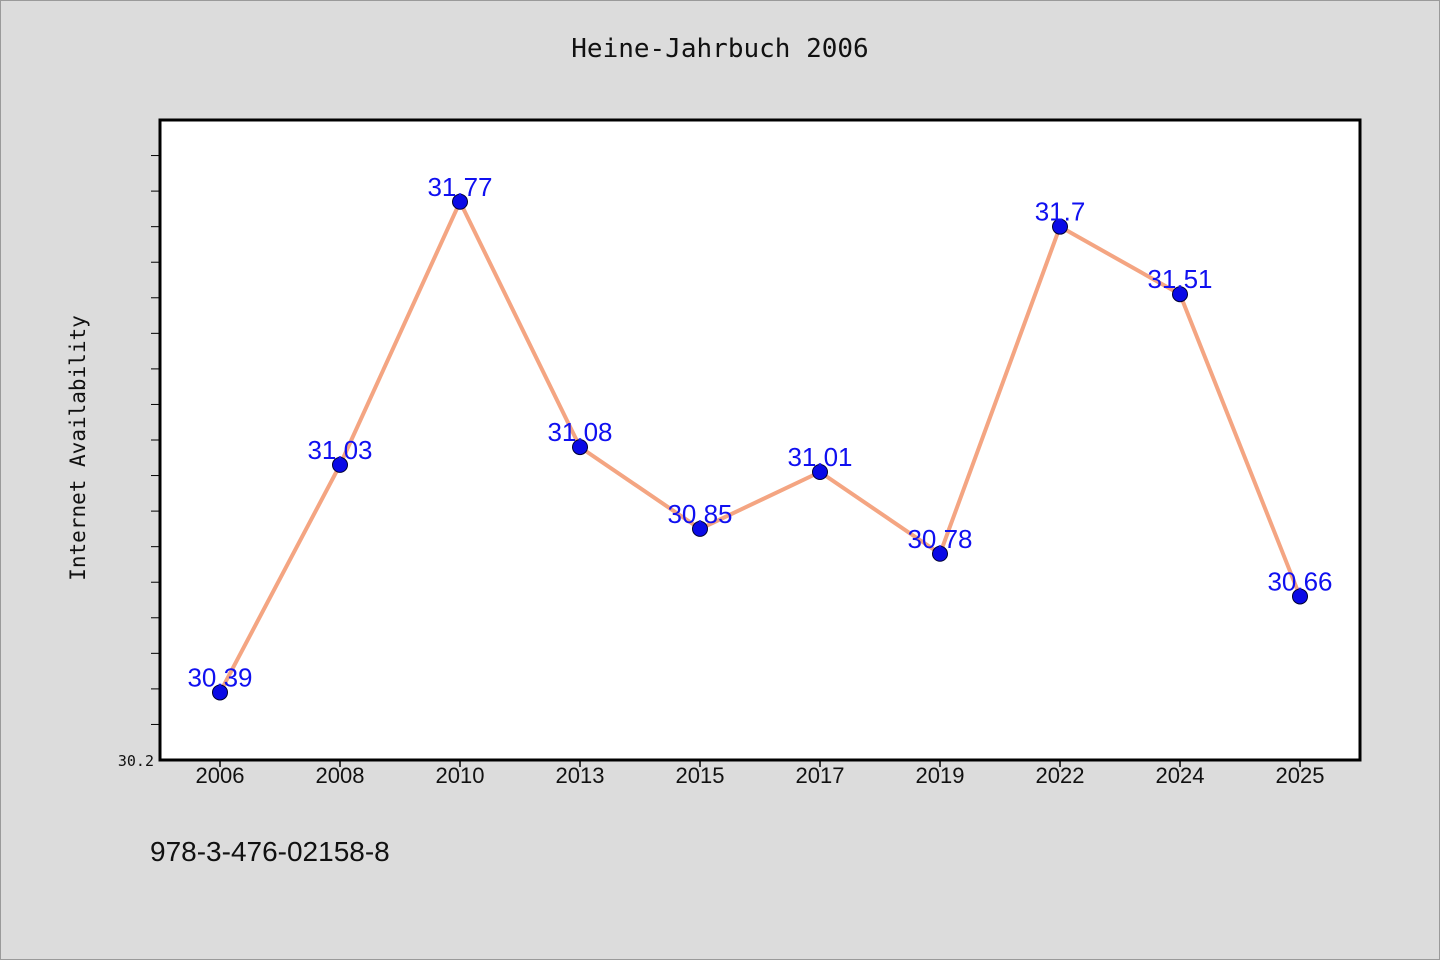 The image size is (1440, 960). What do you see at coordinates (940, 775) in the screenshot?
I see `x-tick-label: 2019` at bounding box center [940, 775].